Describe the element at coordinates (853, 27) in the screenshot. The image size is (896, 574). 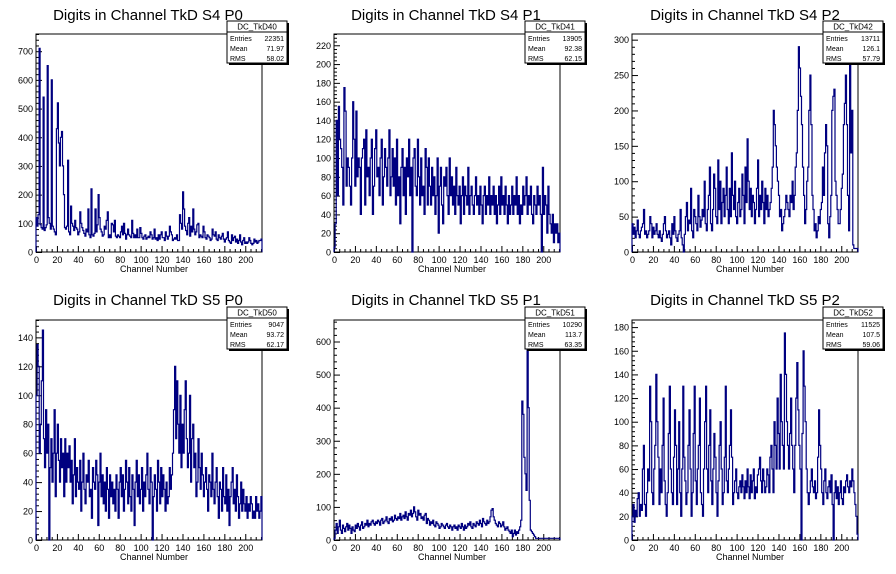
I see `stats-box-name: DC_TkD42` at that location.